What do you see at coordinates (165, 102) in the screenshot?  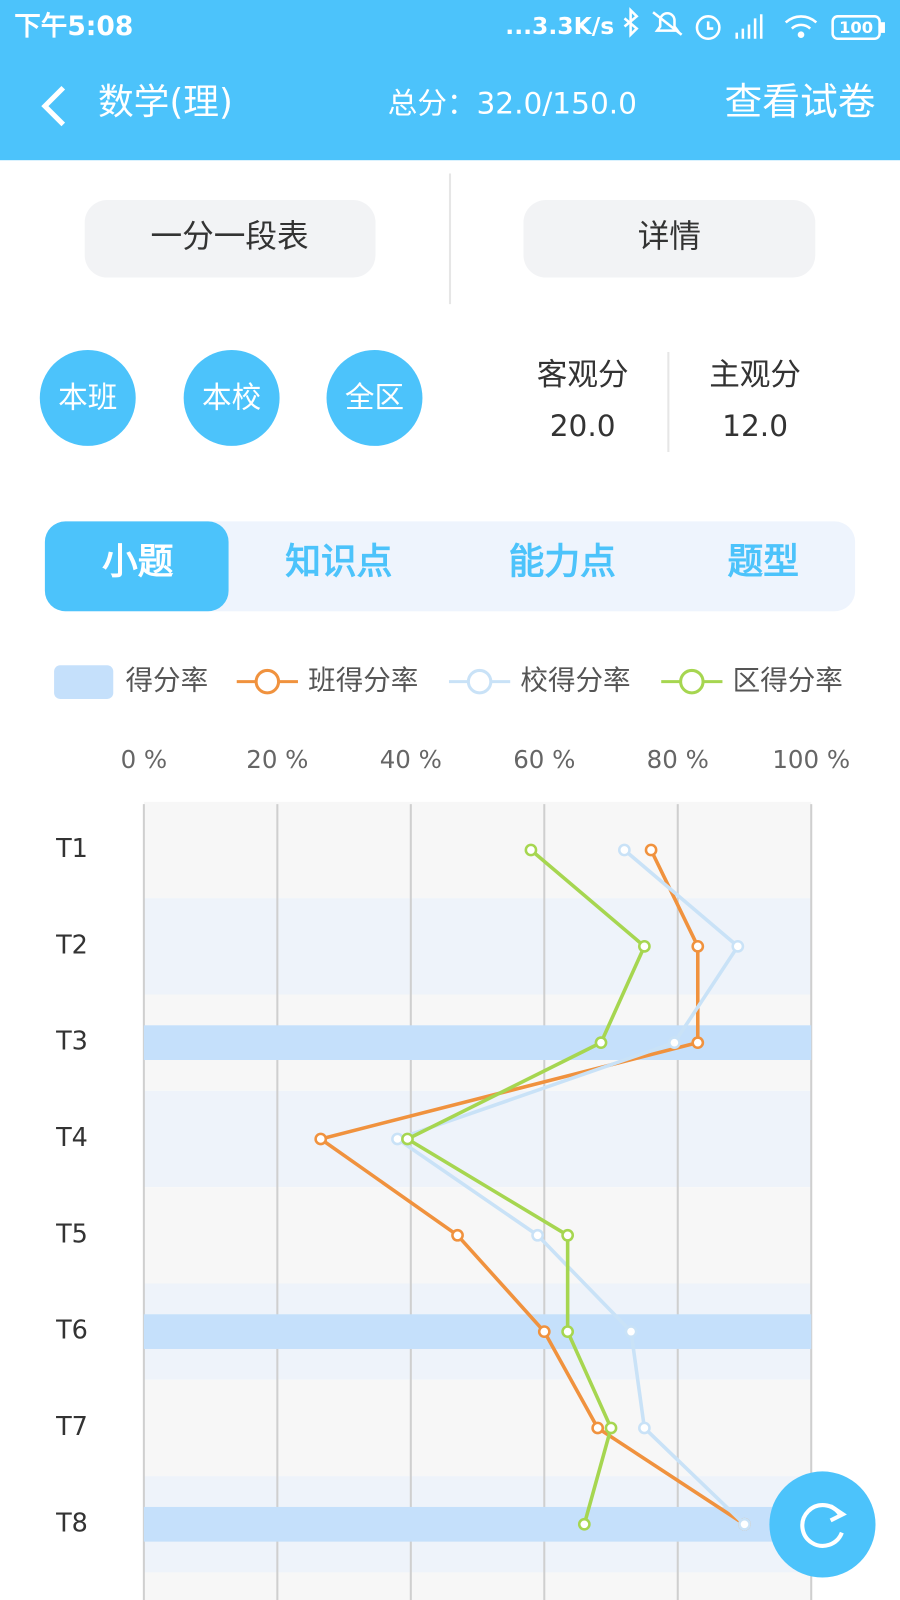 I see `page-title: 数学(理)` at bounding box center [165, 102].